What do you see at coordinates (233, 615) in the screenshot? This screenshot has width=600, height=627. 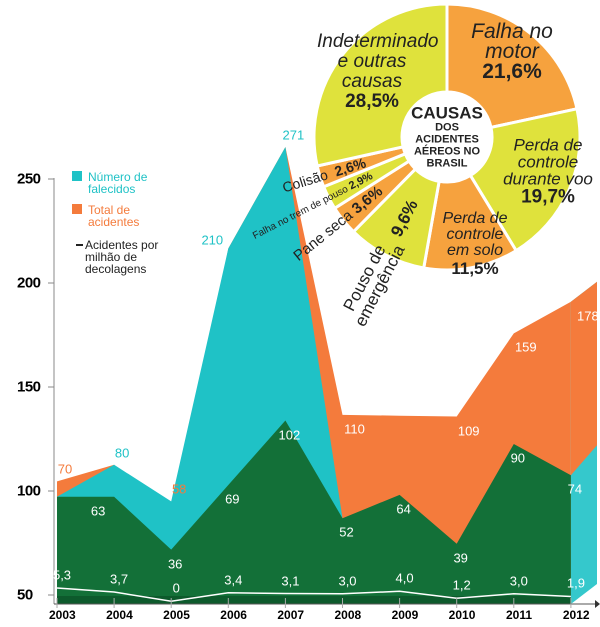 I see `x-tick-label: 2006` at bounding box center [233, 615].